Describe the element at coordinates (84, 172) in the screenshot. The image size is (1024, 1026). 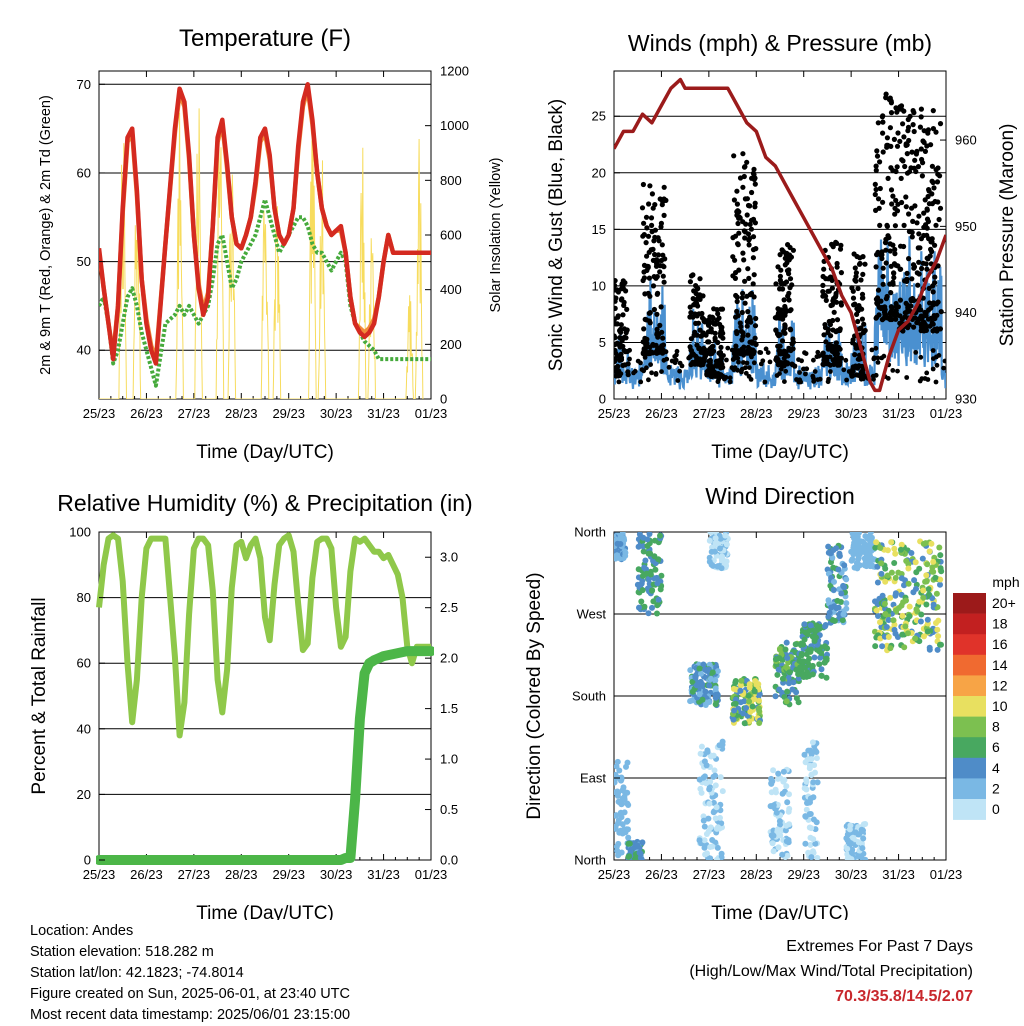
I see `temperature-ytick-label: 60` at that location.